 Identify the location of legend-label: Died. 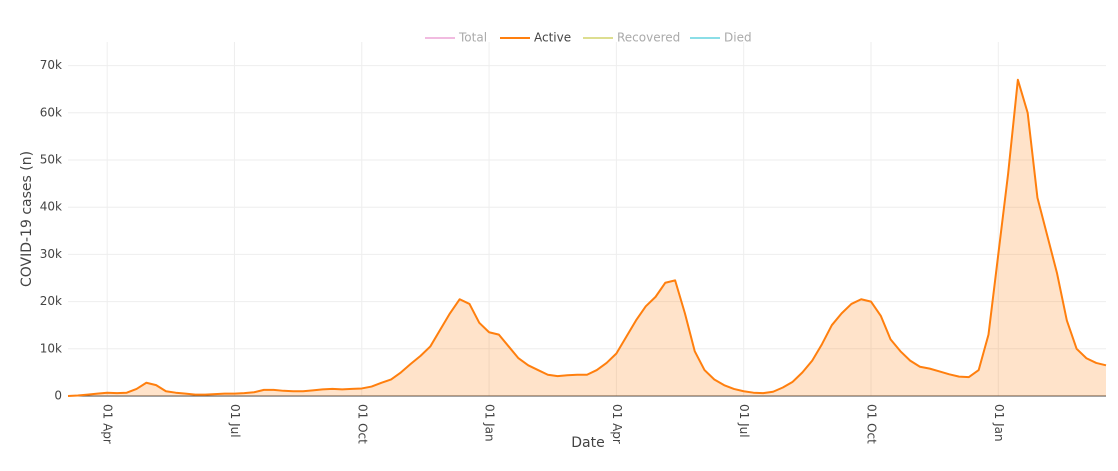
(738, 38).